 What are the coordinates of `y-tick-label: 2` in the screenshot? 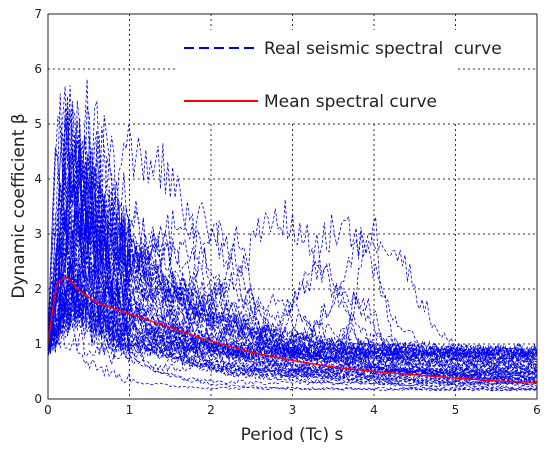 It's located at (38, 289).